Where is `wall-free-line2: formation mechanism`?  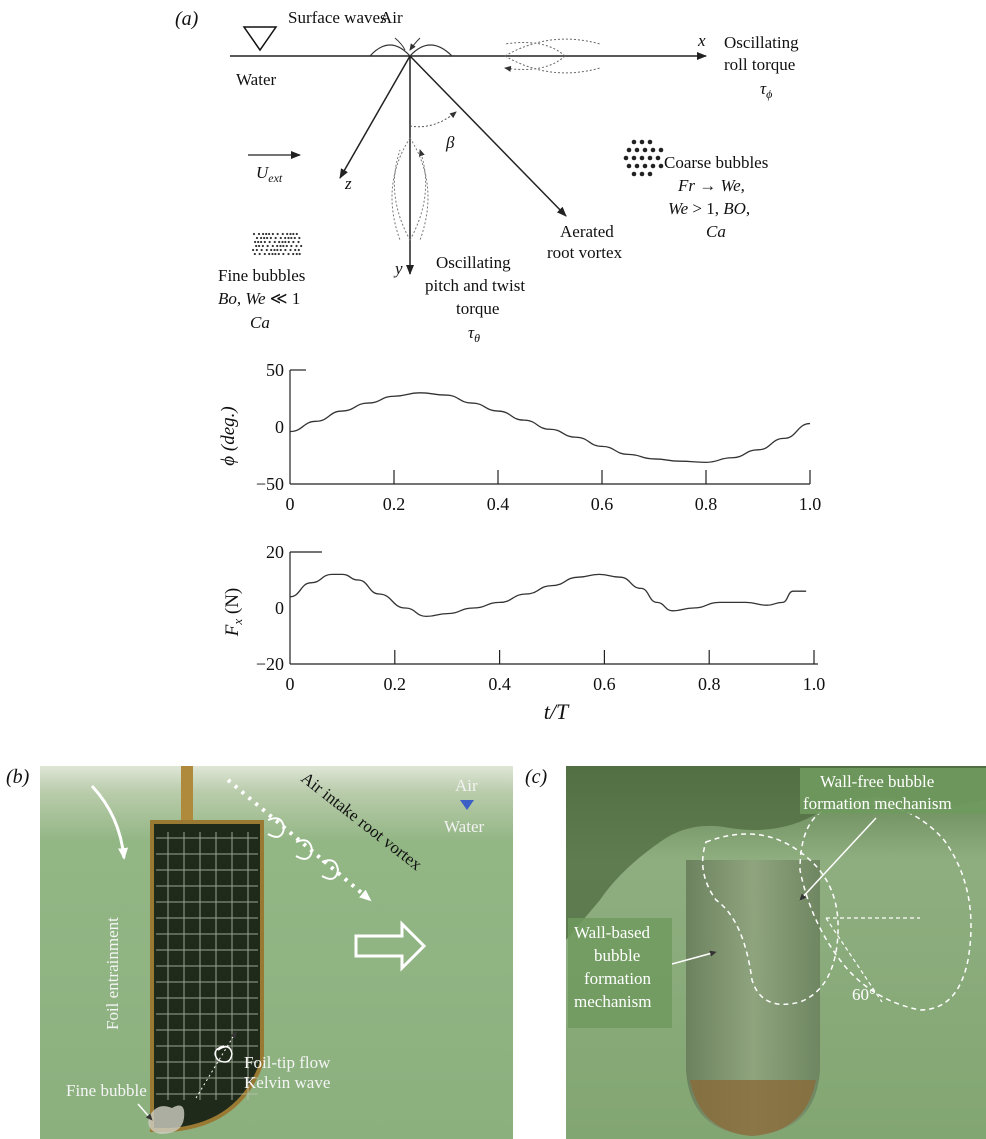 wall-free-line2: formation mechanism is located at coordinates (877, 803).